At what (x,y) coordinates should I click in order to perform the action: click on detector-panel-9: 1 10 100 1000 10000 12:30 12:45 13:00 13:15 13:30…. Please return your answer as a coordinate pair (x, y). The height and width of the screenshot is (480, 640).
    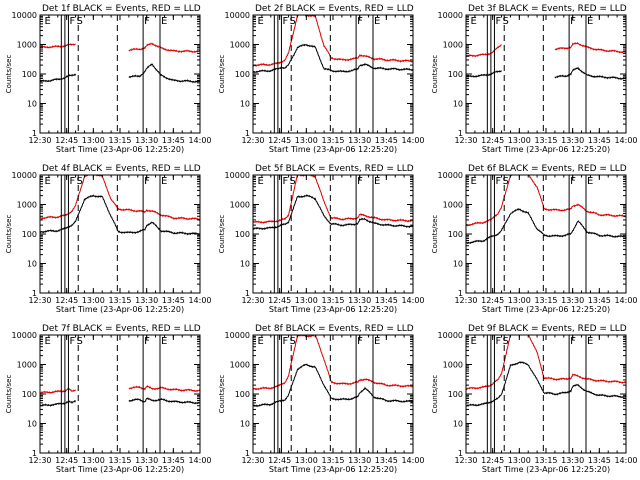
    Looking at the image, I should click on (534, 399).